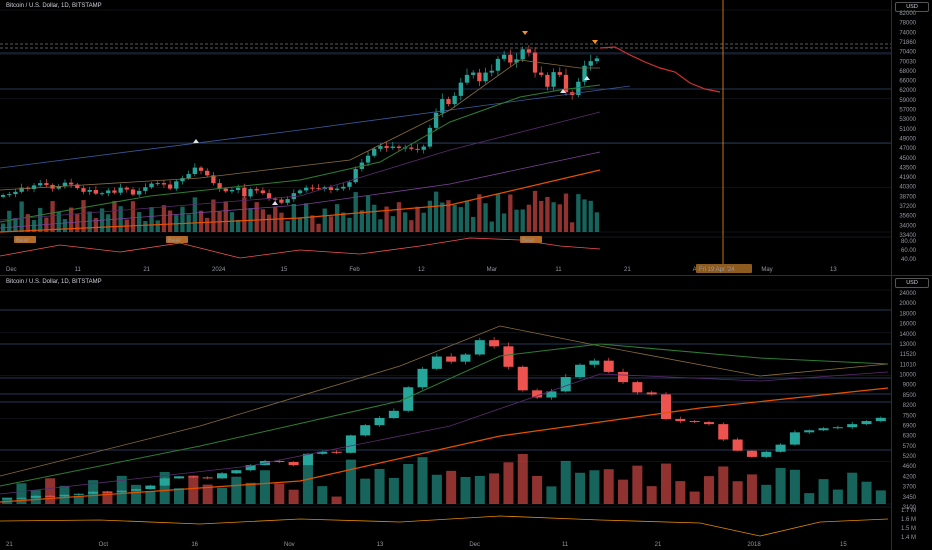  I want to click on bottom-currency-label: USD, so click(912, 283).